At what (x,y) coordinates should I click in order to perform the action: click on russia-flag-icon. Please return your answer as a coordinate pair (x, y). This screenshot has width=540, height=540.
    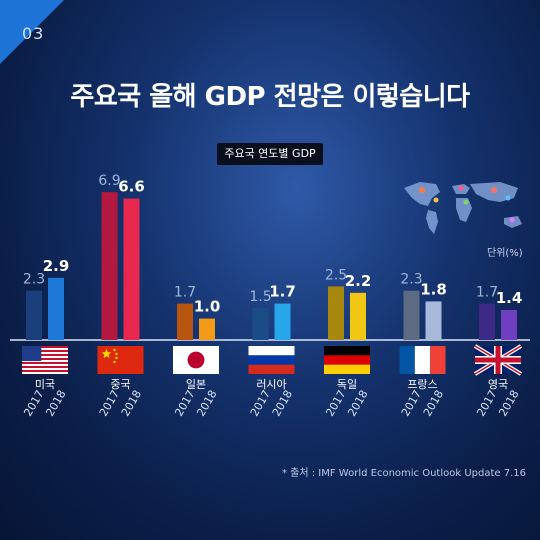
    Looking at the image, I should click on (271, 360).